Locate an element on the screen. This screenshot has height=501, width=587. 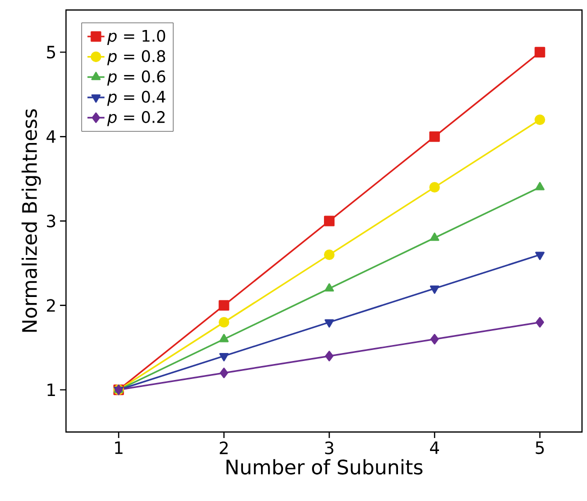
x-tick-label: 1 is located at coordinates (118, 448).